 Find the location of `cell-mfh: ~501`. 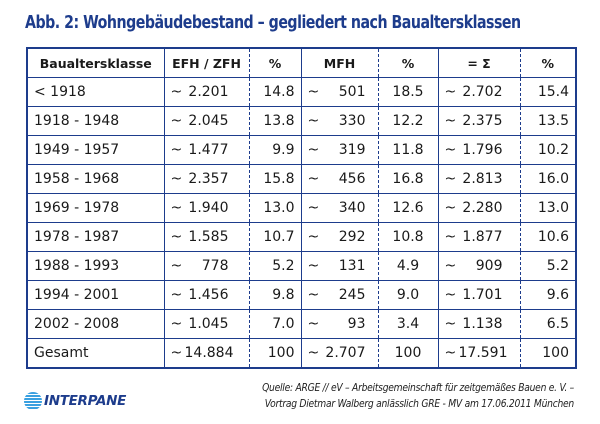

cell-mfh: ~501 is located at coordinates (339, 92).